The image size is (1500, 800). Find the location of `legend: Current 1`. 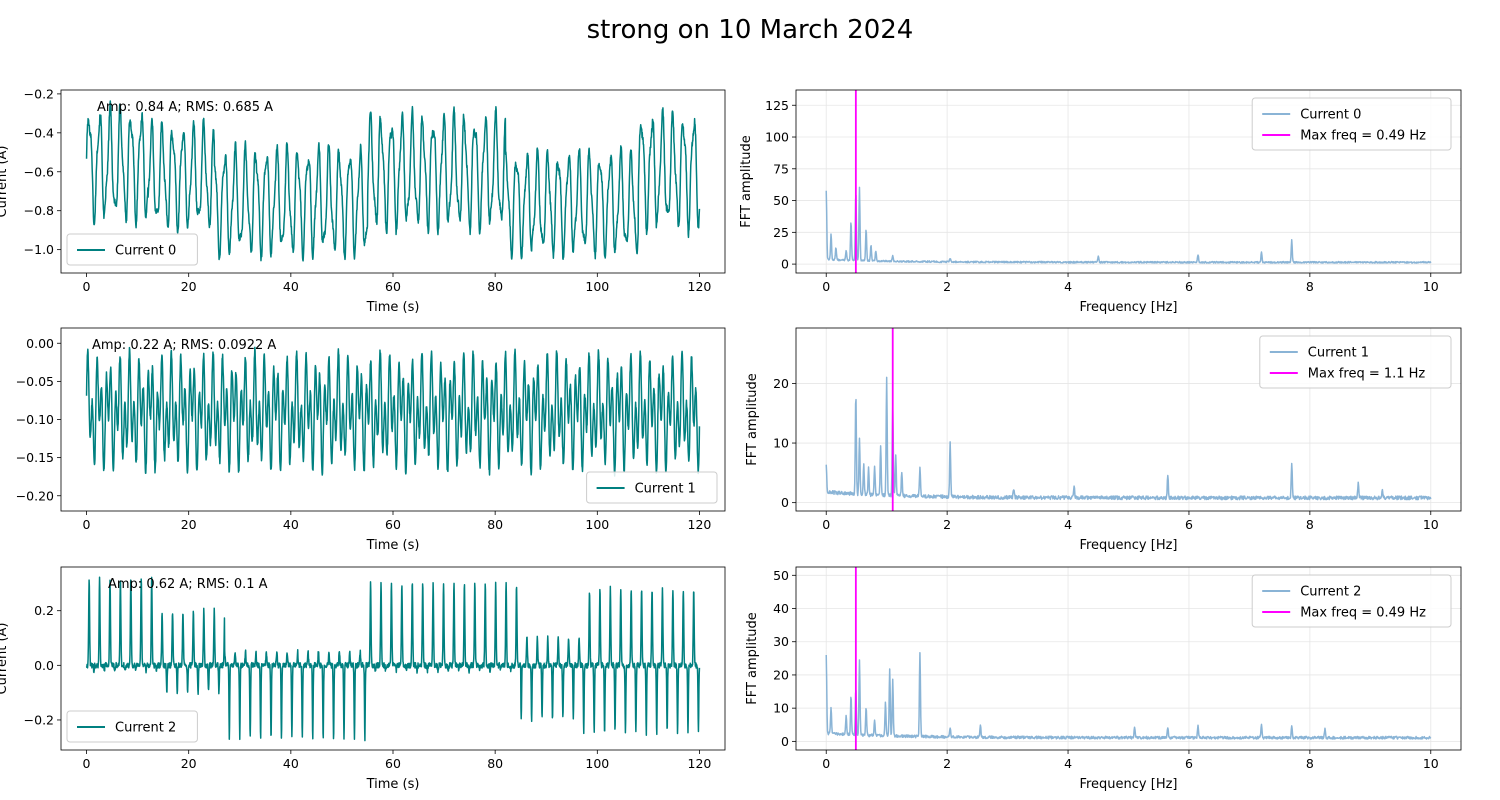

legend: Current 1 is located at coordinates (652, 487).